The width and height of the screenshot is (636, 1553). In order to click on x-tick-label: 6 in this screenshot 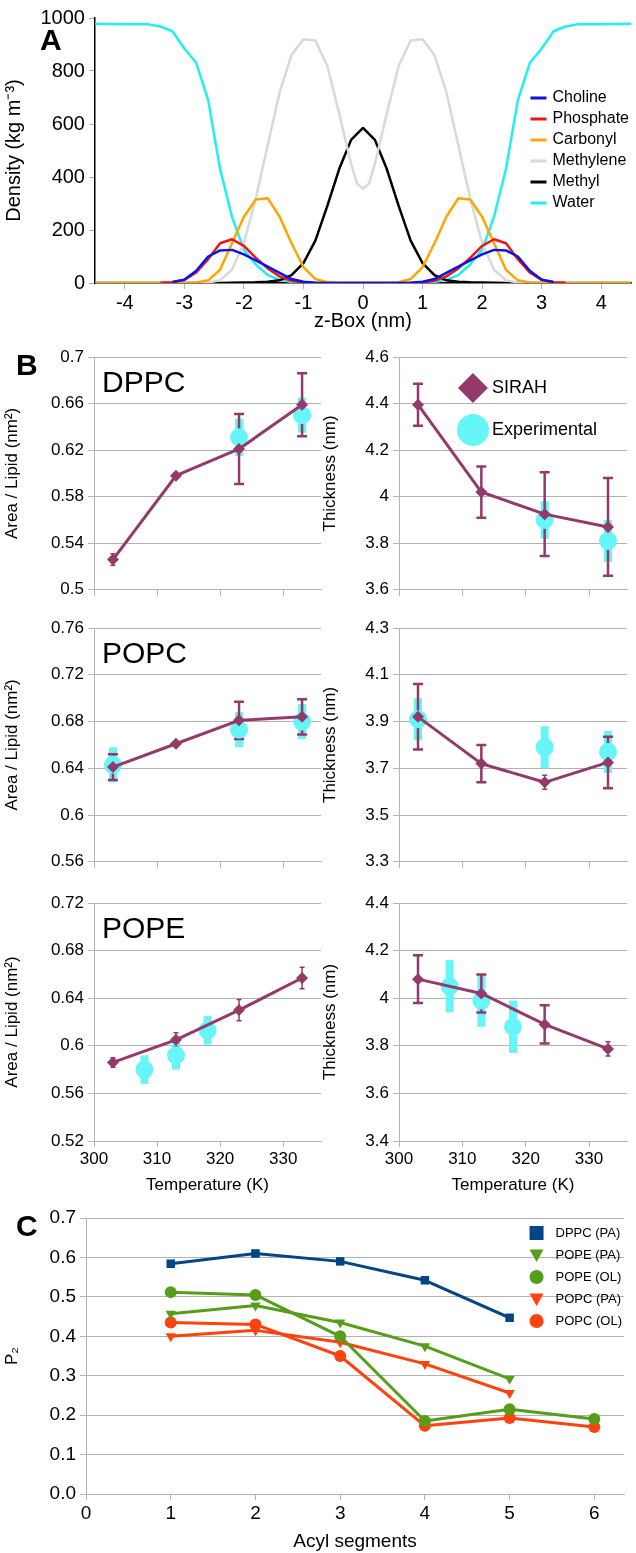, I will do `click(594, 1512)`.